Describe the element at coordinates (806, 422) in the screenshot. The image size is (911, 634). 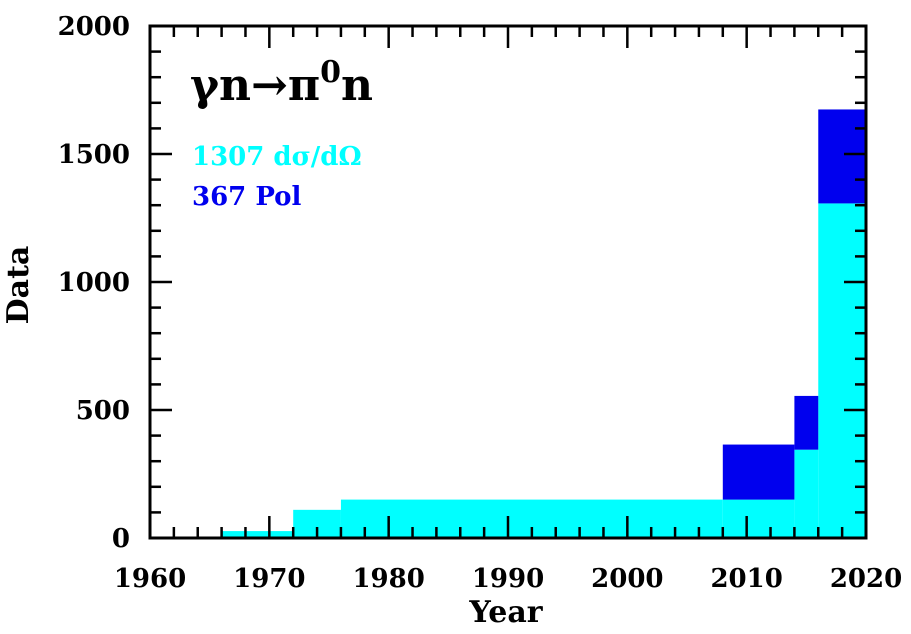
I see `area-bin-367-pol-2014` at that location.